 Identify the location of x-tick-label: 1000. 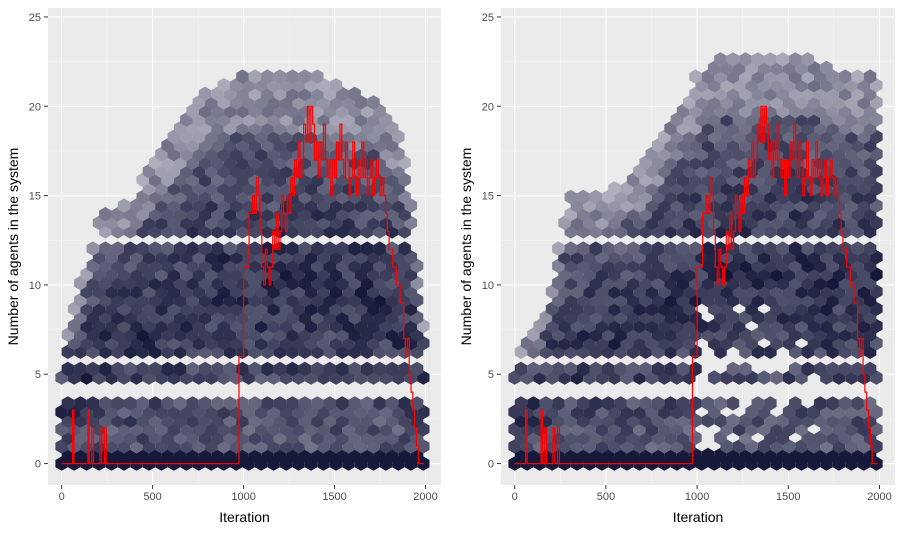
(697, 497).